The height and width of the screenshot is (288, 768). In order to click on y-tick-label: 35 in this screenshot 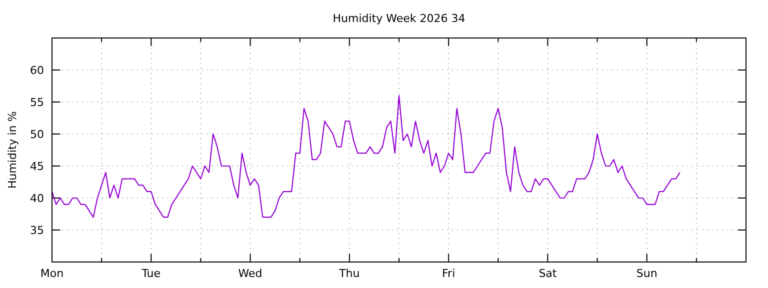, I will do `click(37, 230)`.